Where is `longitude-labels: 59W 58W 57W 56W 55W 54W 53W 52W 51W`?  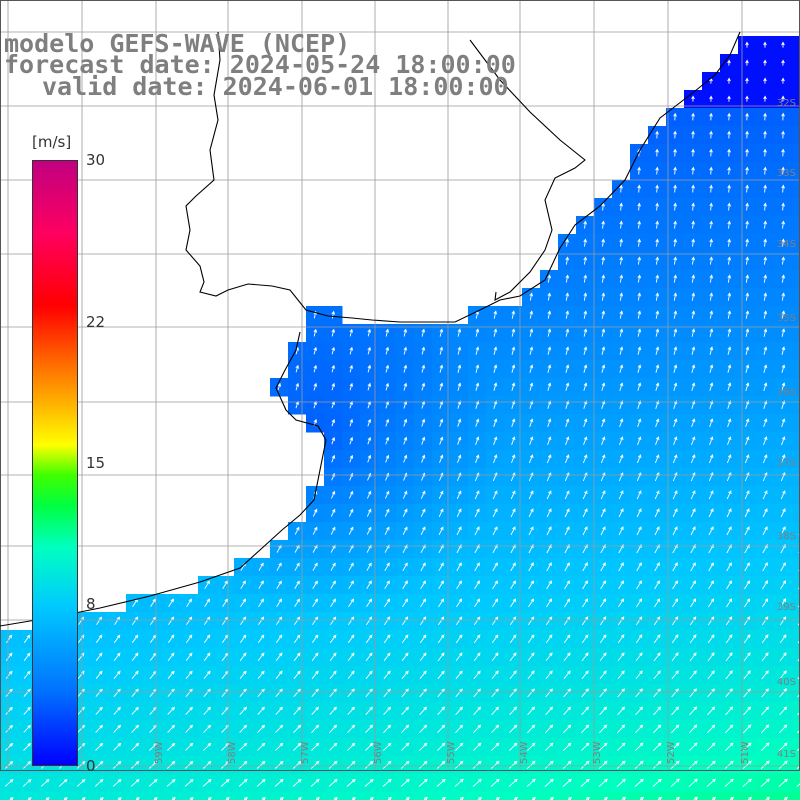 longitude-labels: 59W 58W 57W 56W 55W 54W 53W 52W 51W is located at coordinates (452, 752).